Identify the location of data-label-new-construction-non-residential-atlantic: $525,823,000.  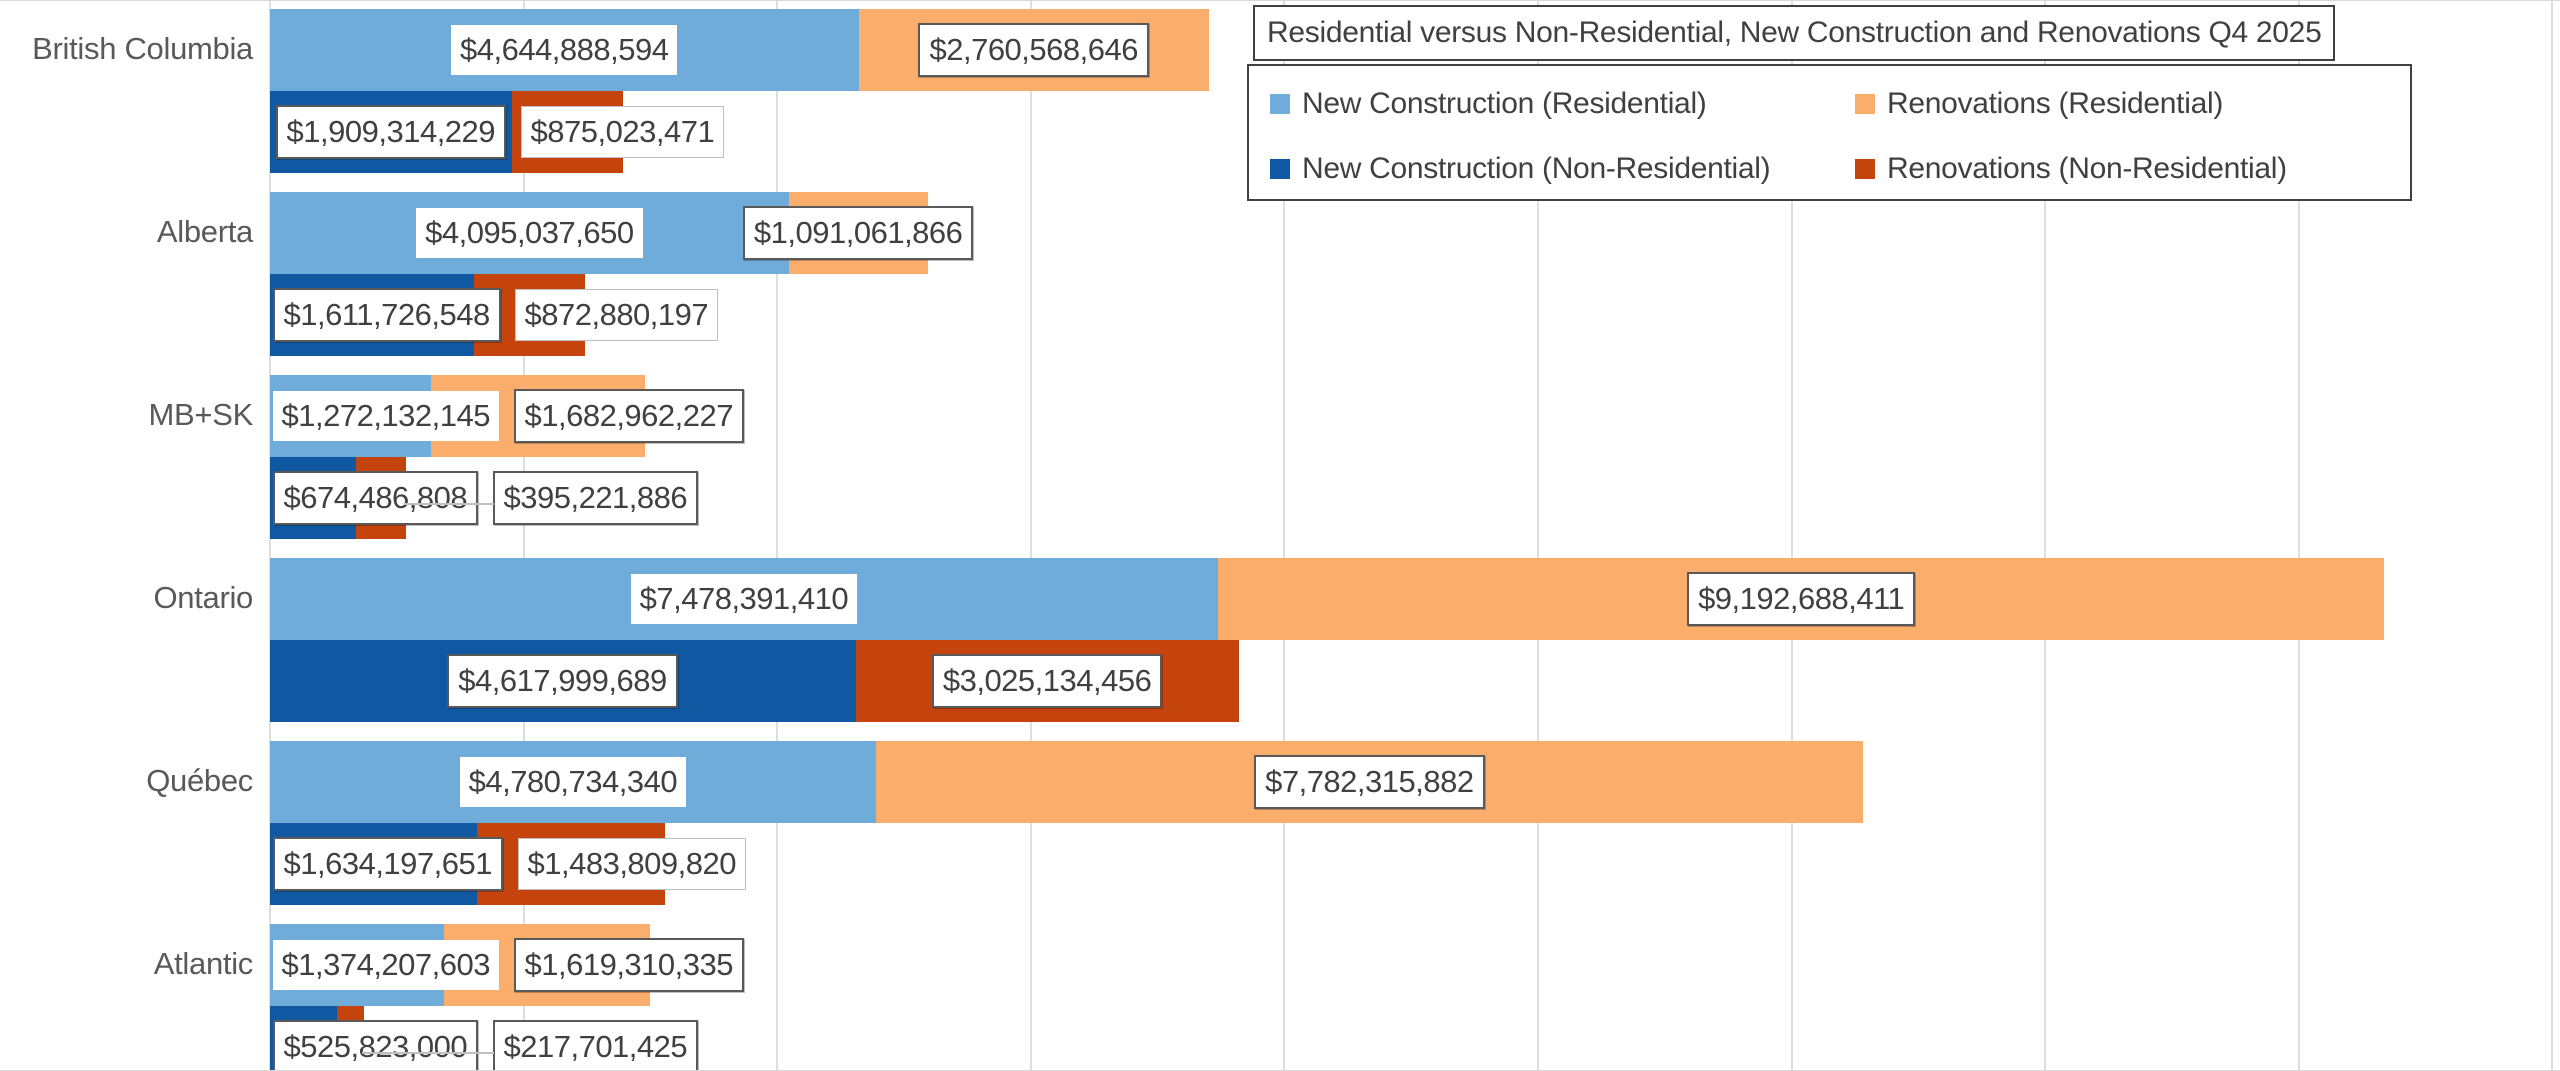
(375, 1045).